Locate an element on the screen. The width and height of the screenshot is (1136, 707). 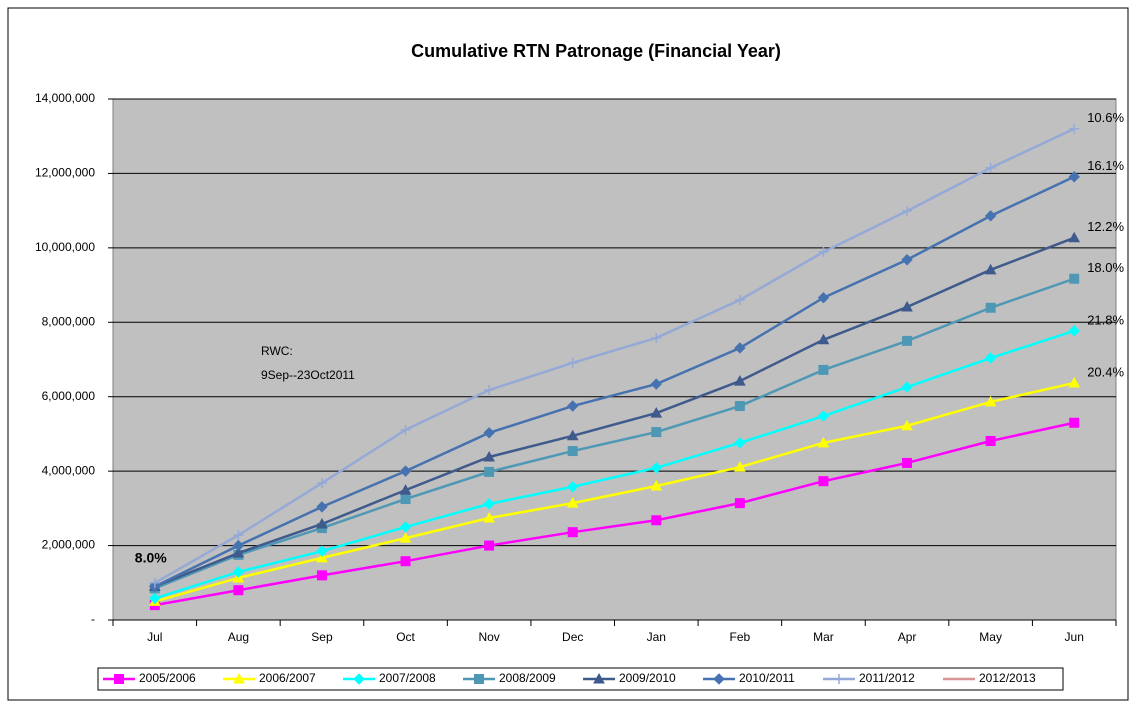
y-tick-label: 8,000,000 is located at coordinates (69, 321).